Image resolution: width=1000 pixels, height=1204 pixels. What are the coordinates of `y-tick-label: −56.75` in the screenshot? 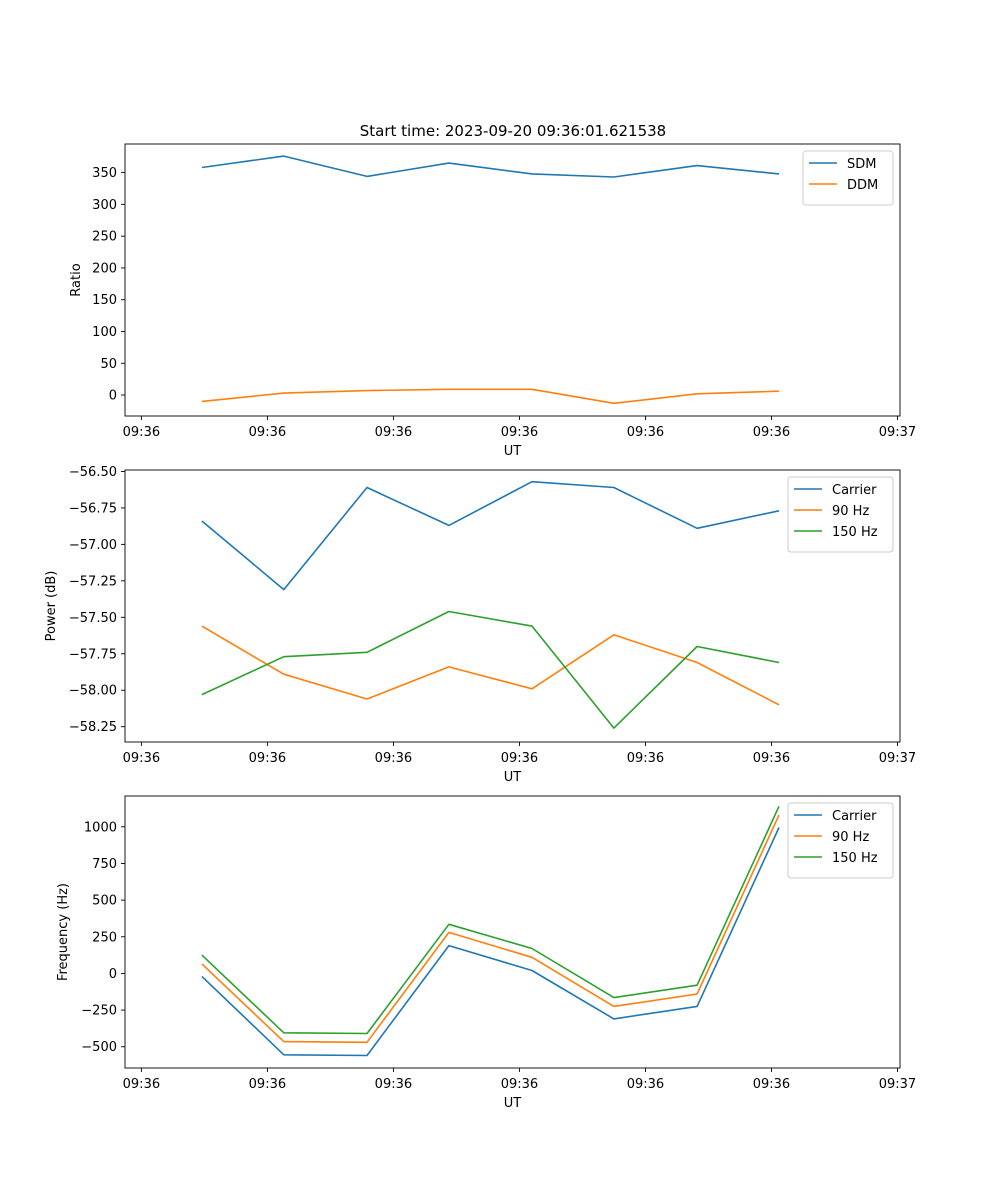 It's located at (93, 508).